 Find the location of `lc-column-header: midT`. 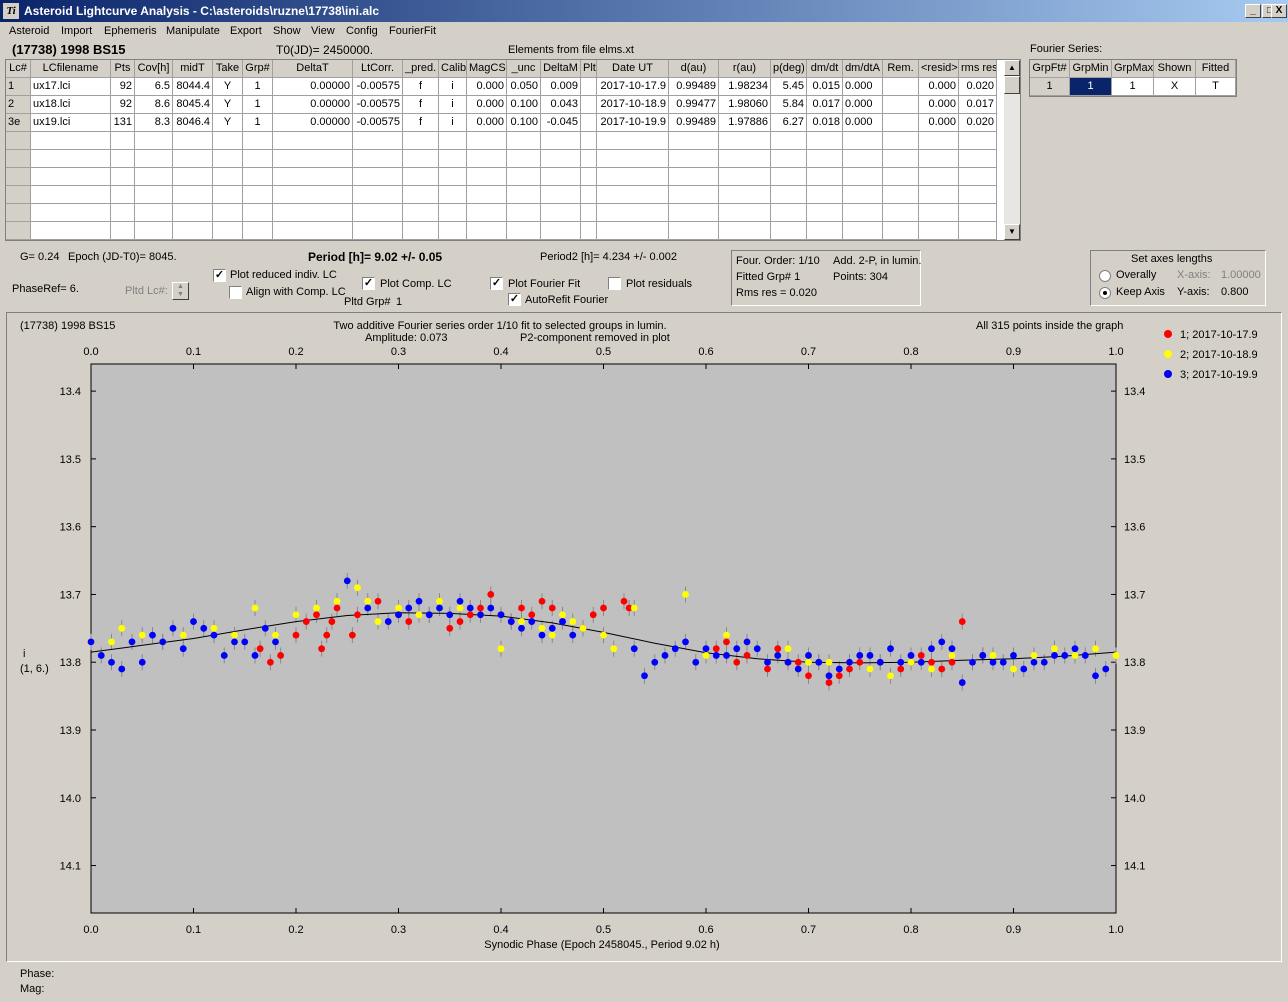

lc-column-header: midT is located at coordinates (193, 69).